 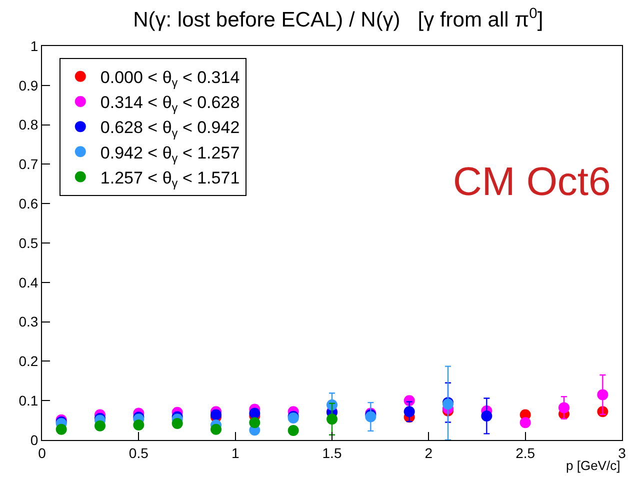 What do you see at coordinates (526, 452) in the screenshot?
I see `x-tick-label: 2.5` at bounding box center [526, 452].